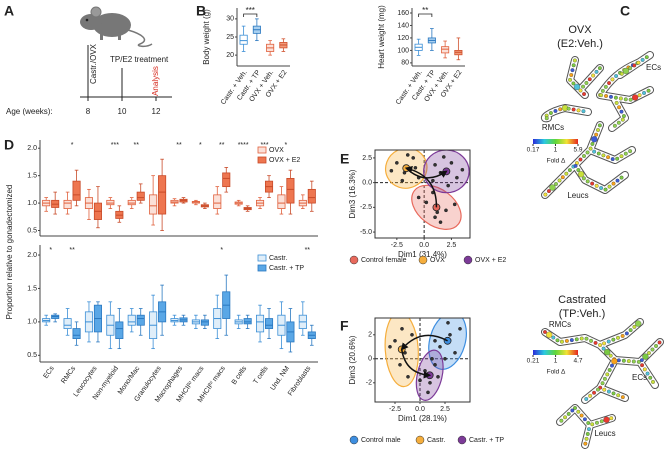 This screenshot has height=458, width=668. I want to click on significance: ***, so click(250, 10).